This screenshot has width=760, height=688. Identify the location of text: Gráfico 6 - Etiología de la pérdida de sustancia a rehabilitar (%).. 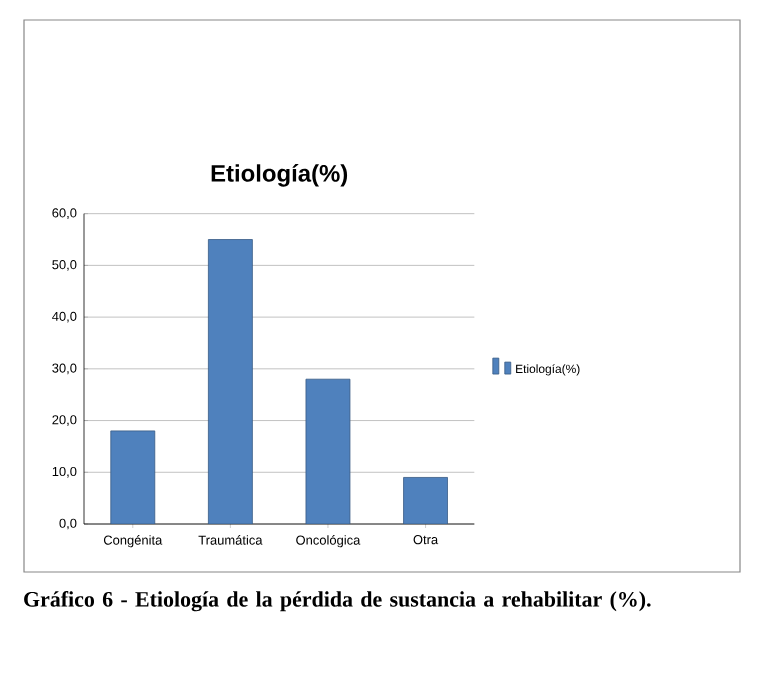
(337, 601).